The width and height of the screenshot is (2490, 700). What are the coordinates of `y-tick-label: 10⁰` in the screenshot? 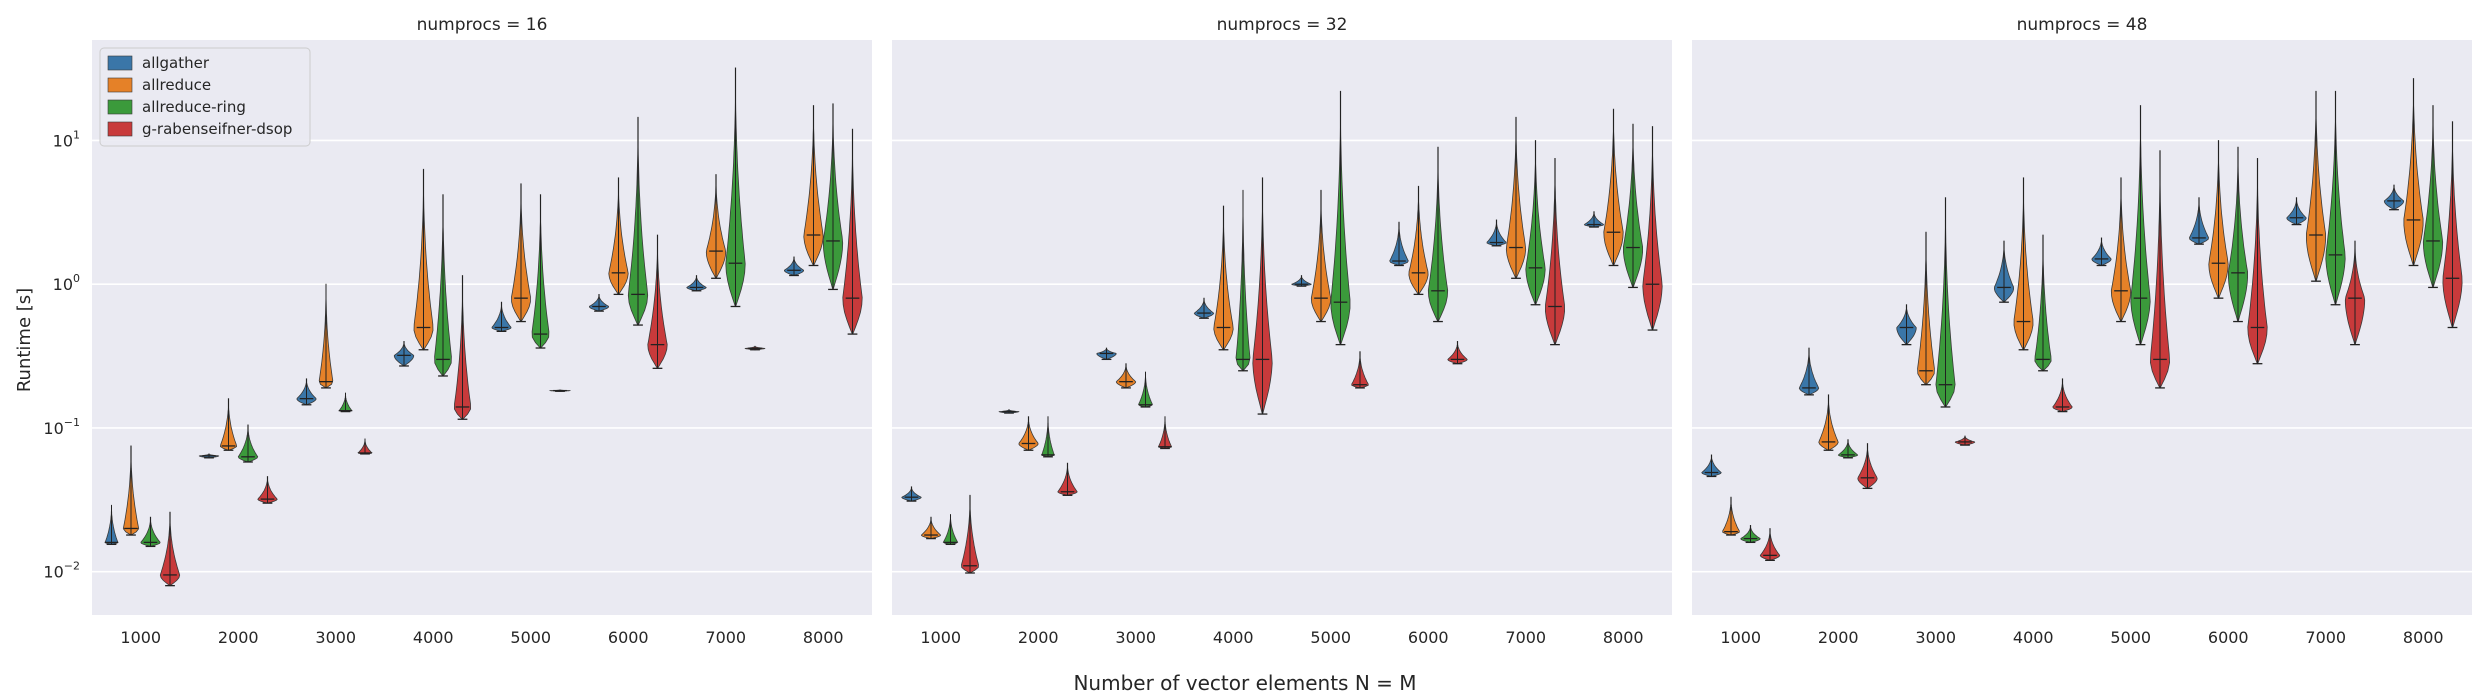 It's located at (66, 283).